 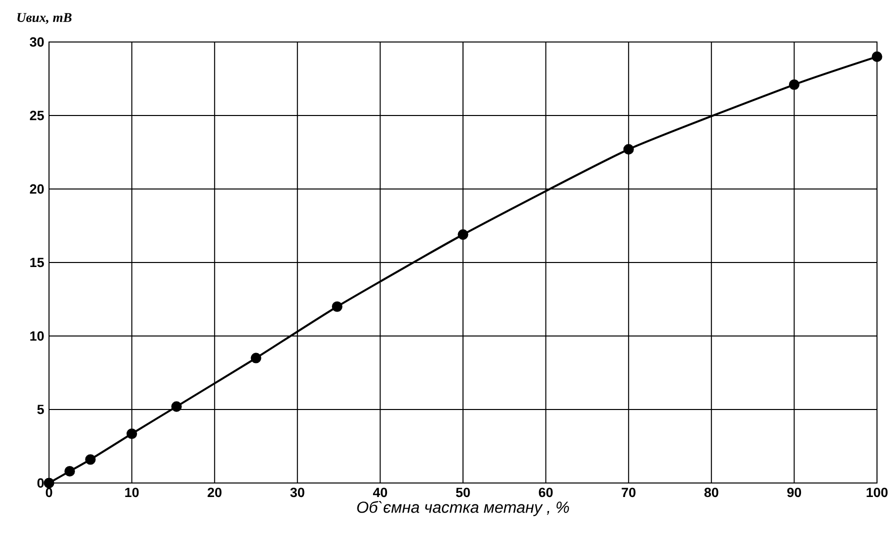 What do you see at coordinates (463, 493) in the screenshot?
I see `x-tick-label: 50` at bounding box center [463, 493].